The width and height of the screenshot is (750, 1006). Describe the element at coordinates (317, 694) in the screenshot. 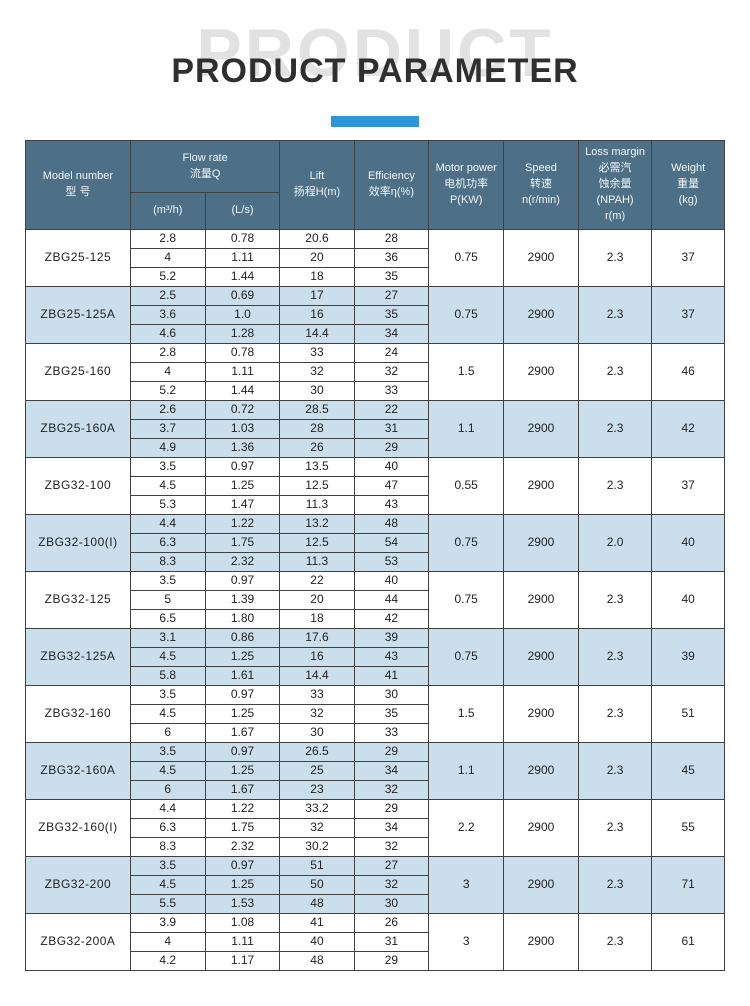

I see `lift-cell: 33` at that location.